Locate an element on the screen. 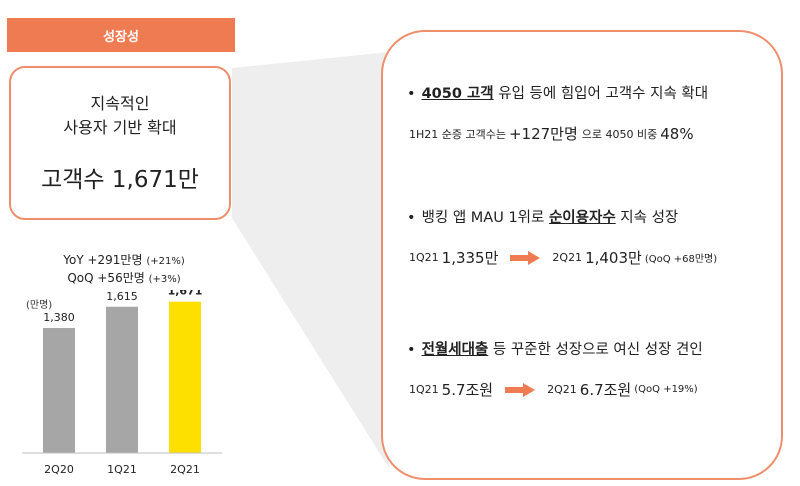 This screenshot has height=486, width=800. kpi-value-line: 고객수 1,671만 is located at coordinates (120, 177).